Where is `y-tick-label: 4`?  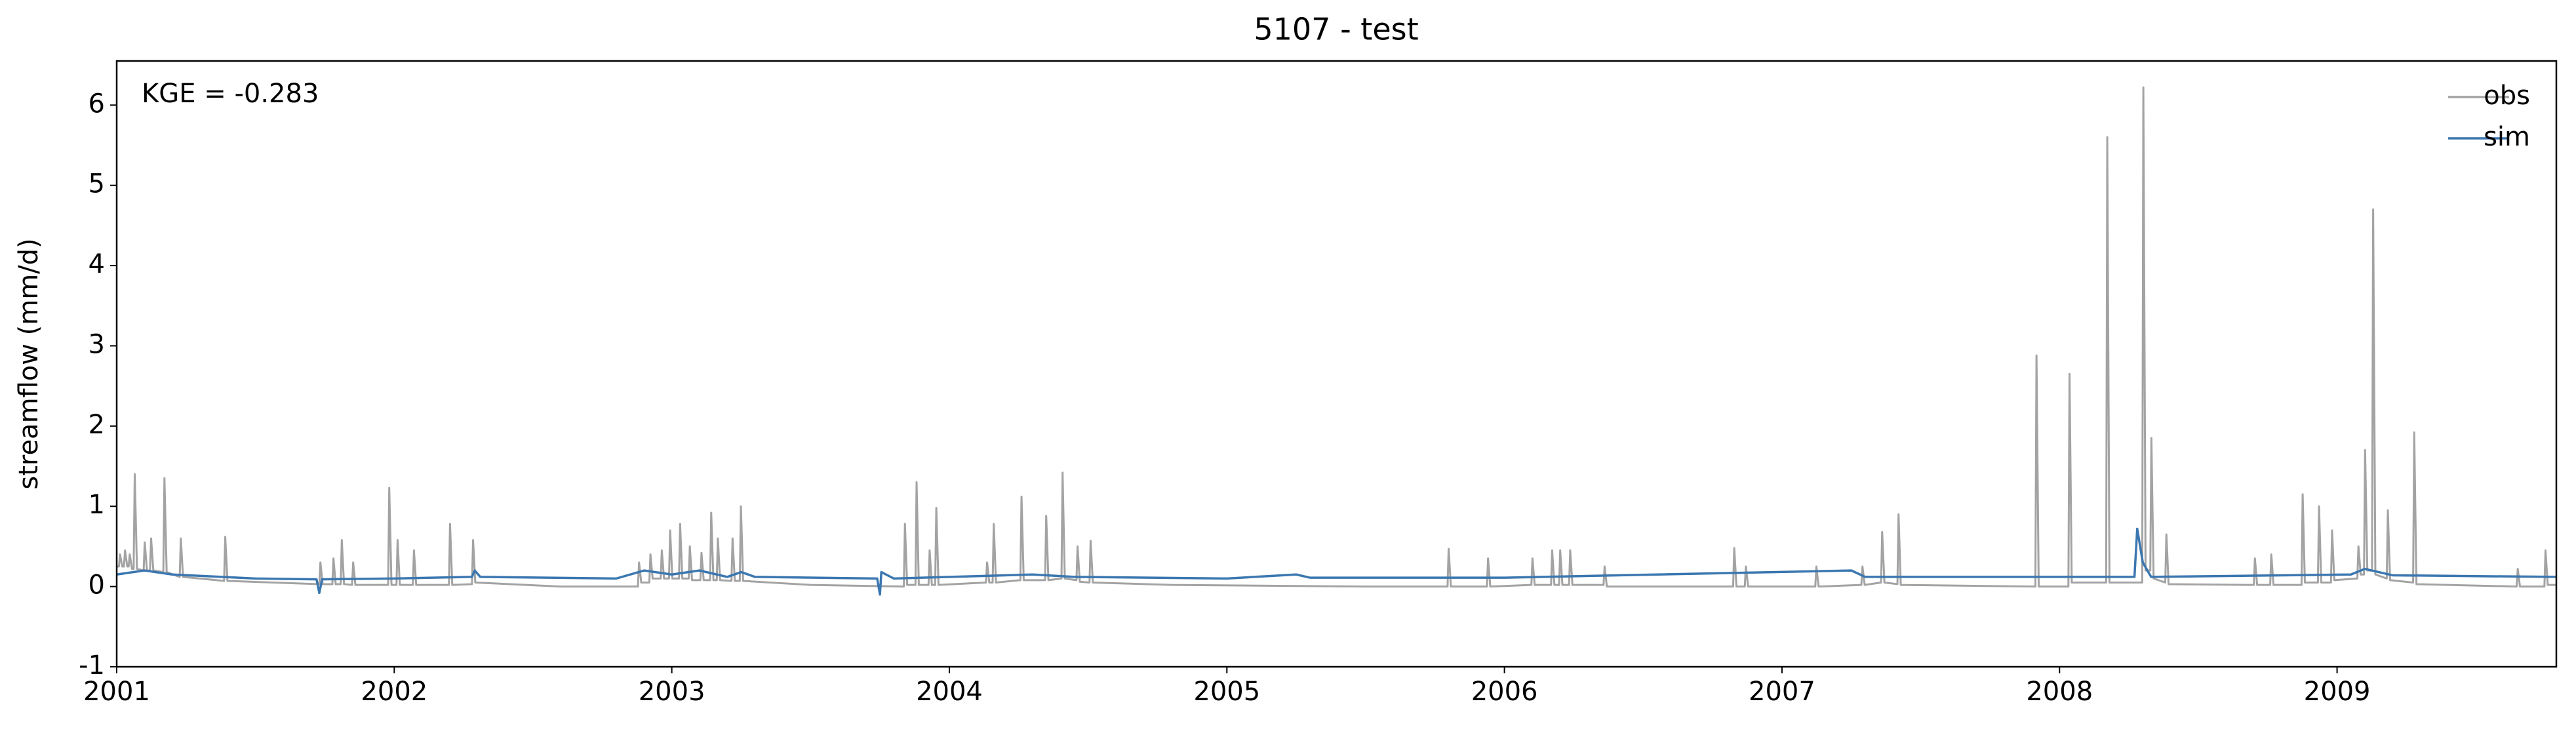
y-tick-label: 4 is located at coordinates (97, 264).